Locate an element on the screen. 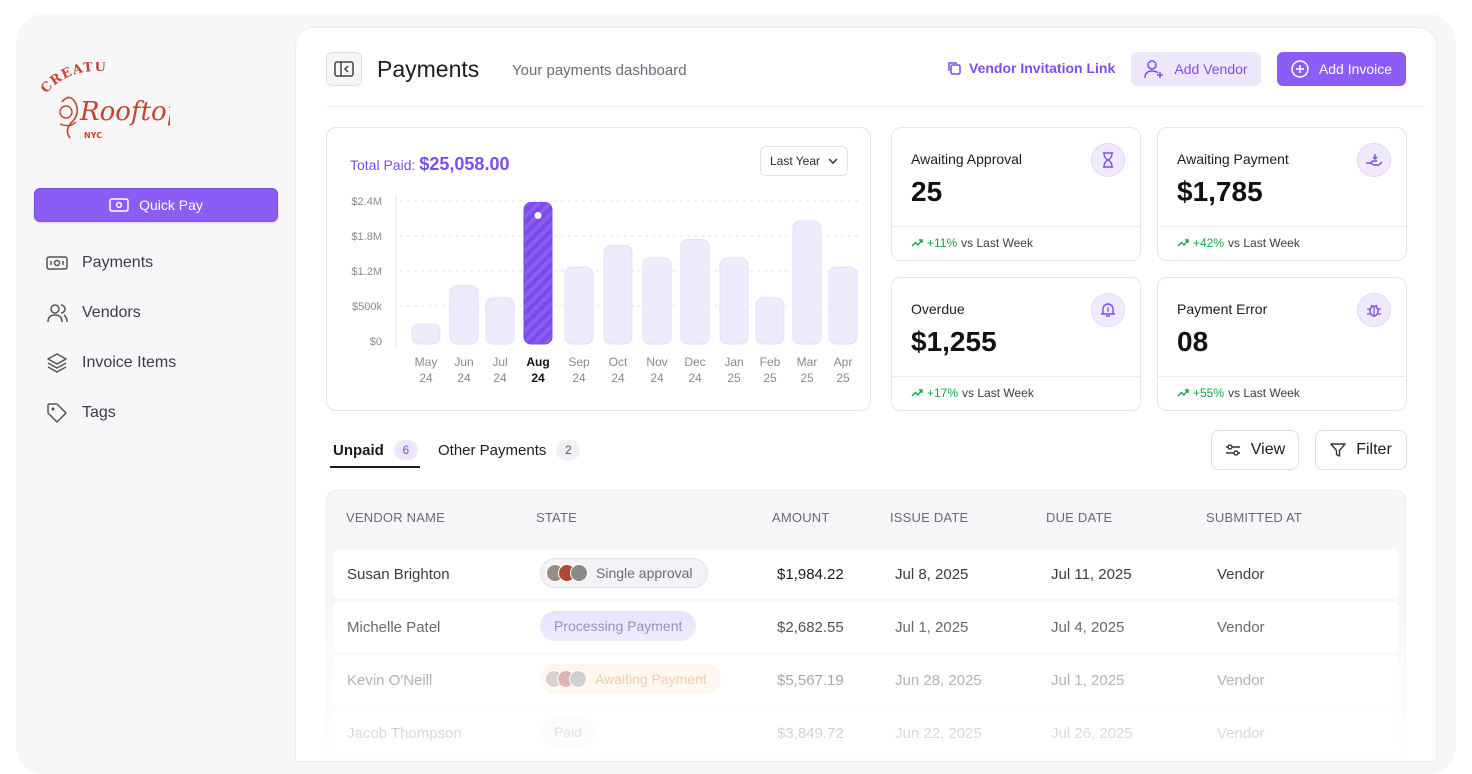 The height and width of the screenshot is (774, 1472). sidebar-item-vendors: Vendors is located at coordinates (93, 313).